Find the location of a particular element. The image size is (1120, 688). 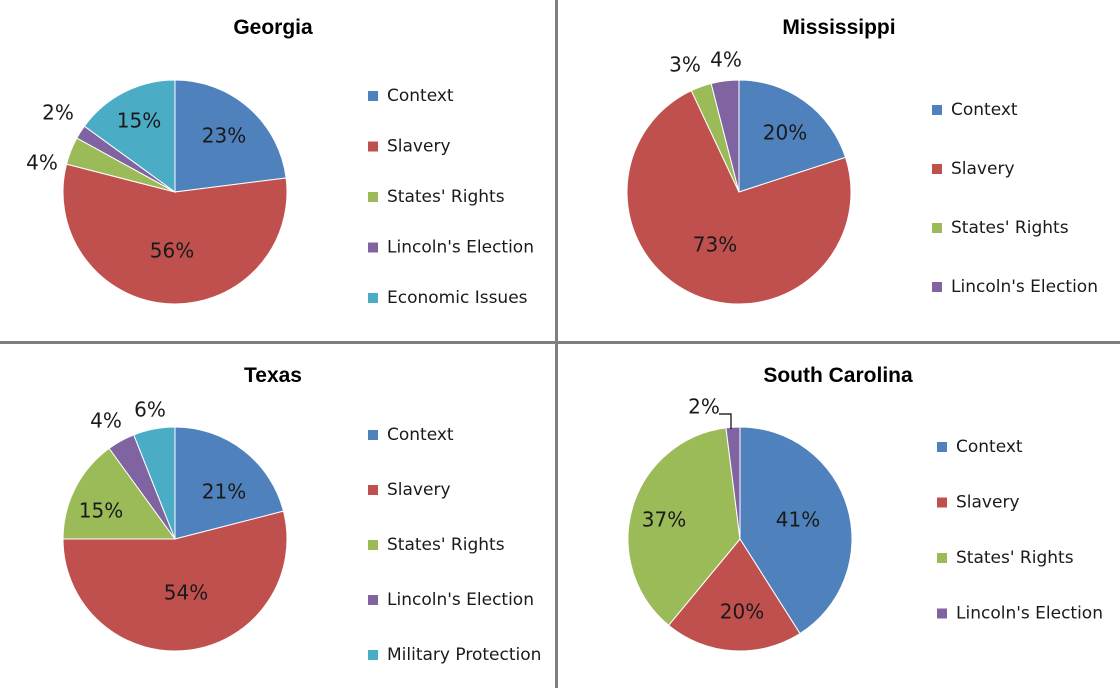

texas-slice-military-protection is located at coordinates (154, 483).